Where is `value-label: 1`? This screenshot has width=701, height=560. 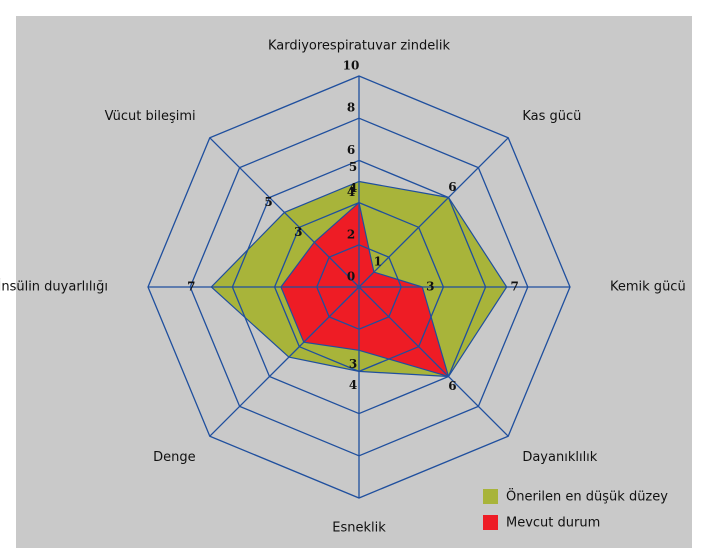
value-label: 1 is located at coordinates (378, 262).